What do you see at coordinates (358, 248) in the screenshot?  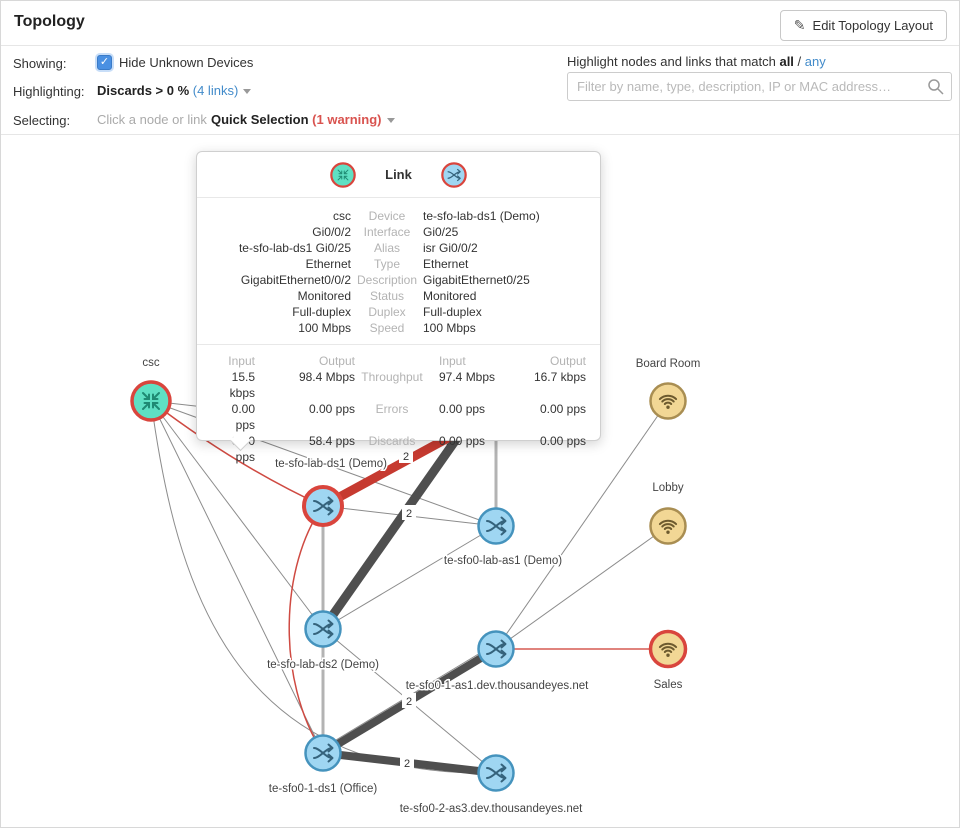 I see `tooltip-row: te-sfo-lab-ds1 Gi0/25 Alias isr Gi0/0/2` at bounding box center [358, 248].